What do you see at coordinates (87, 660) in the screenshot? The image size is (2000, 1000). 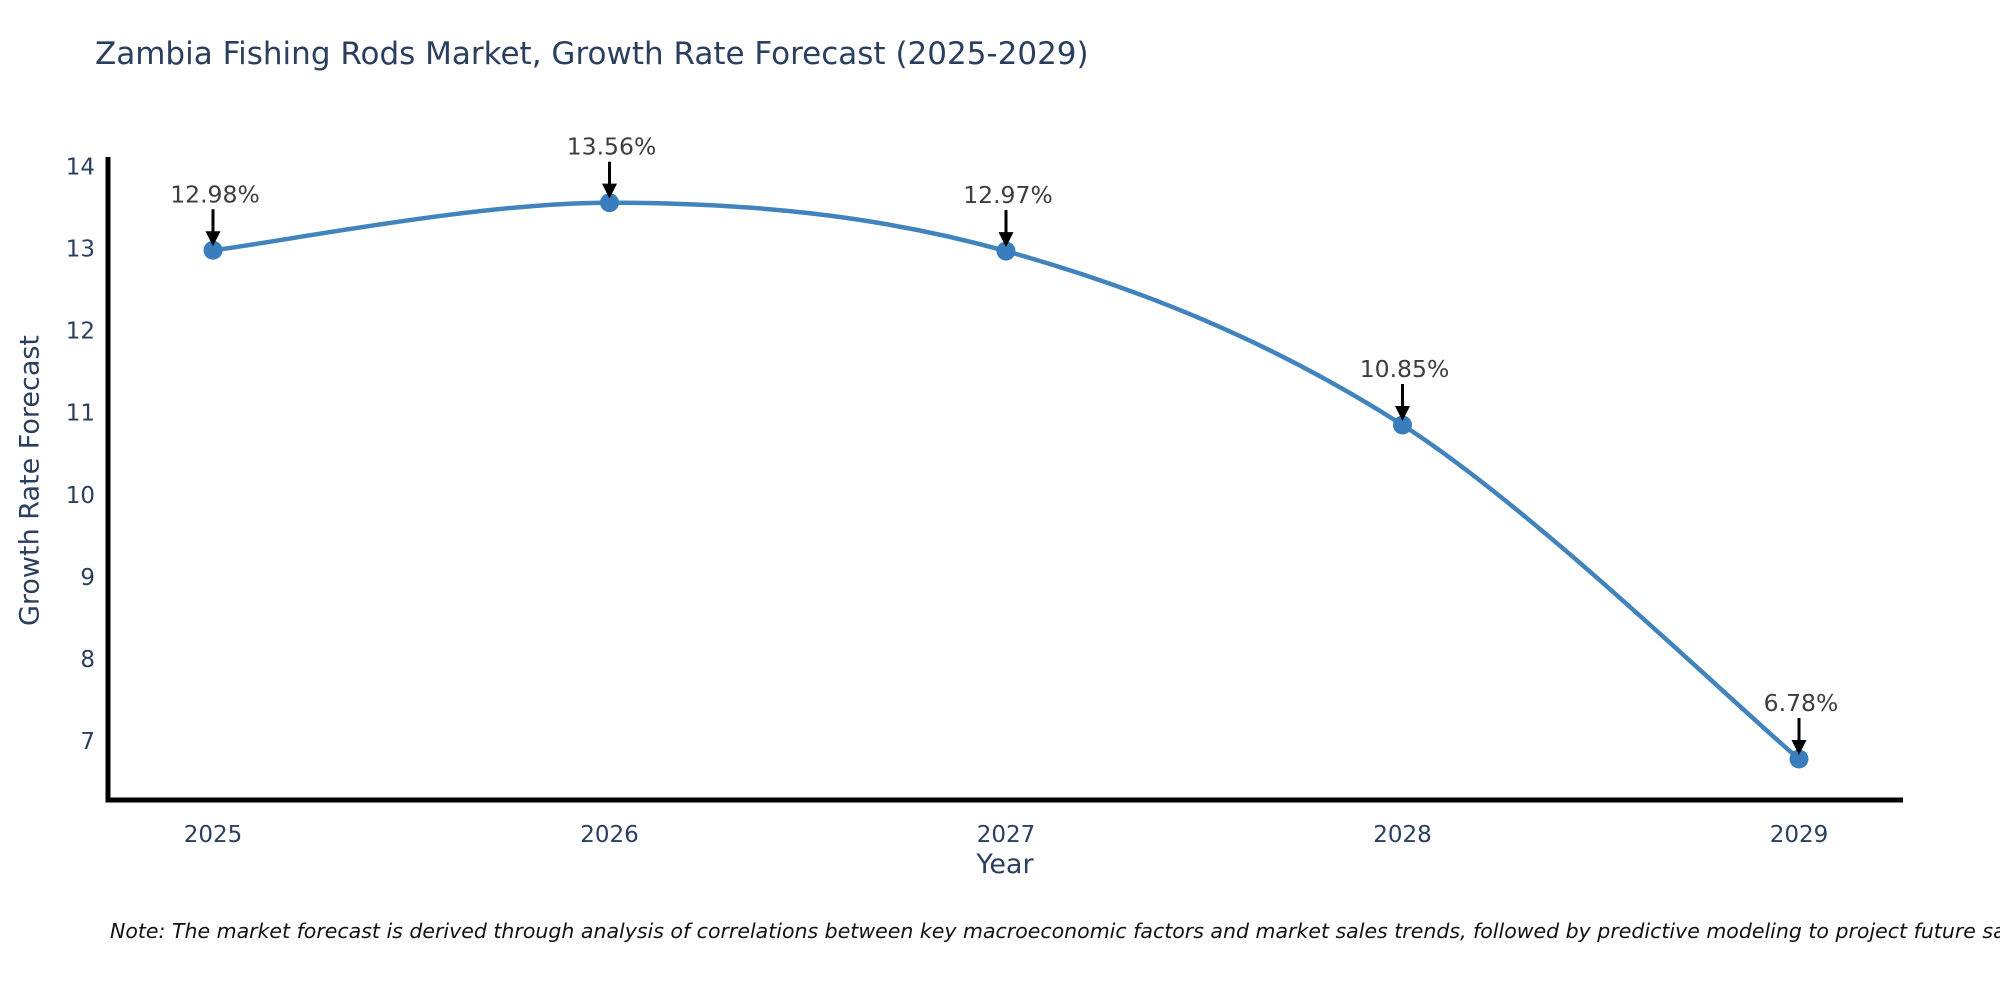 I see `y-tick-label: 8` at bounding box center [87, 660].